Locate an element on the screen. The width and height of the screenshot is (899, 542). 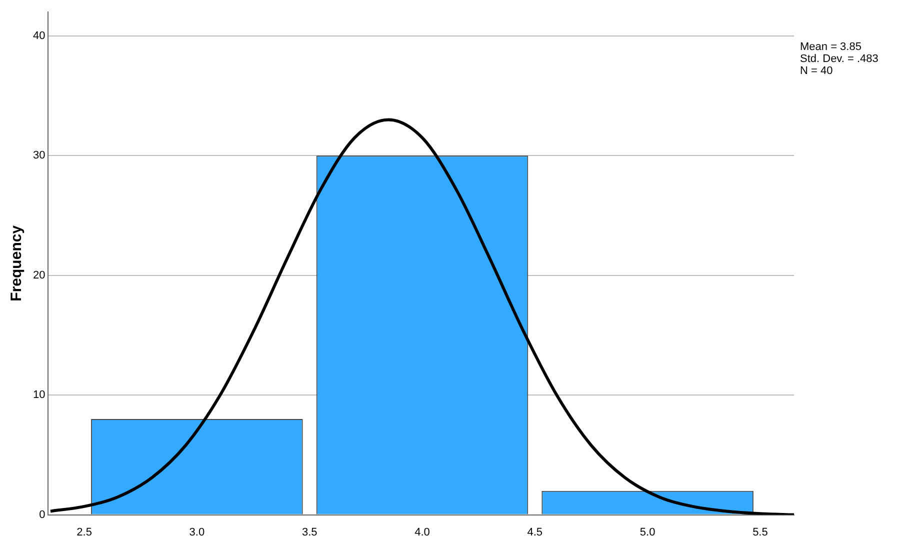
x-tick-label: 4.5 is located at coordinates (535, 532).